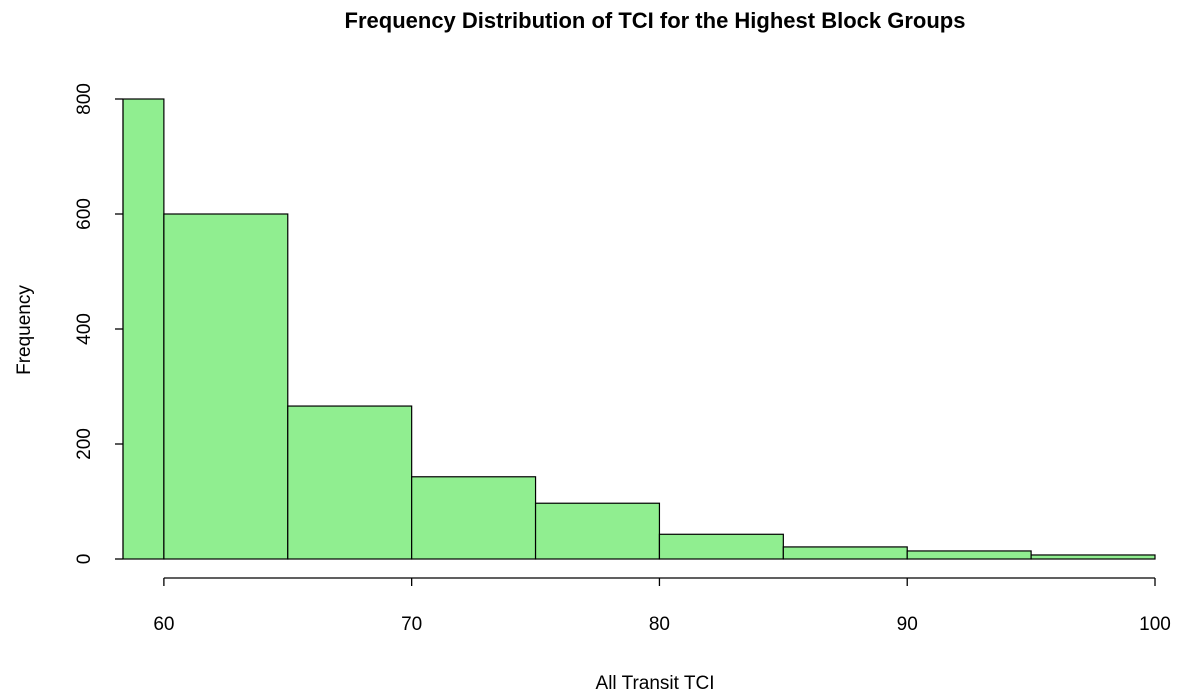 The image size is (1182, 696). What do you see at coordinates (411, 624) in the screenshot?
I see `x-tick-label: 70` at bounding box center [411, 624].